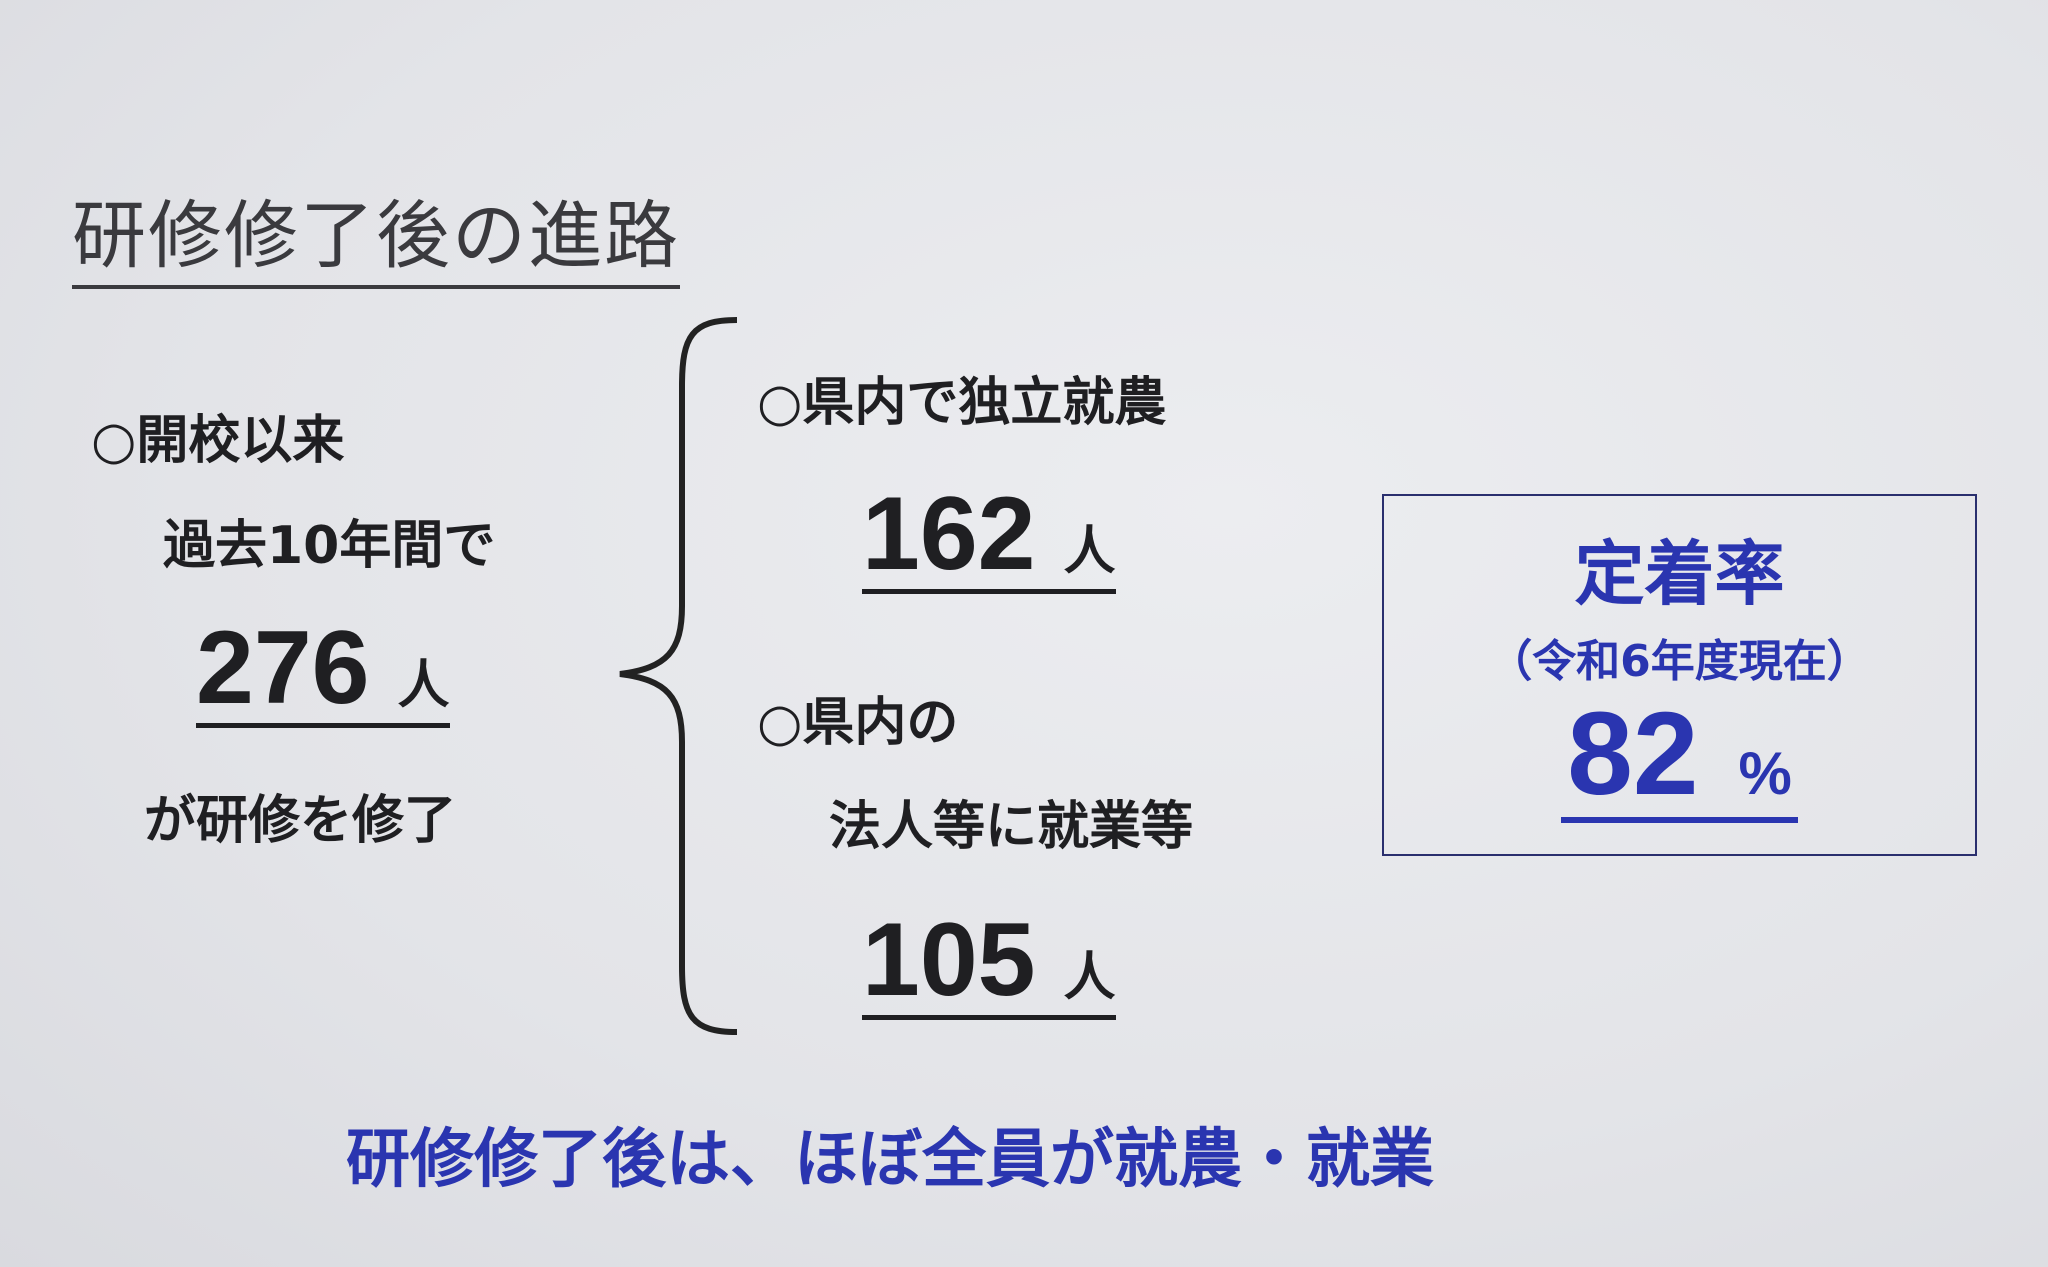 The height and width of the screenshot is (1267, 2048). I want to click on group2-value: 105, so click(949, 960).